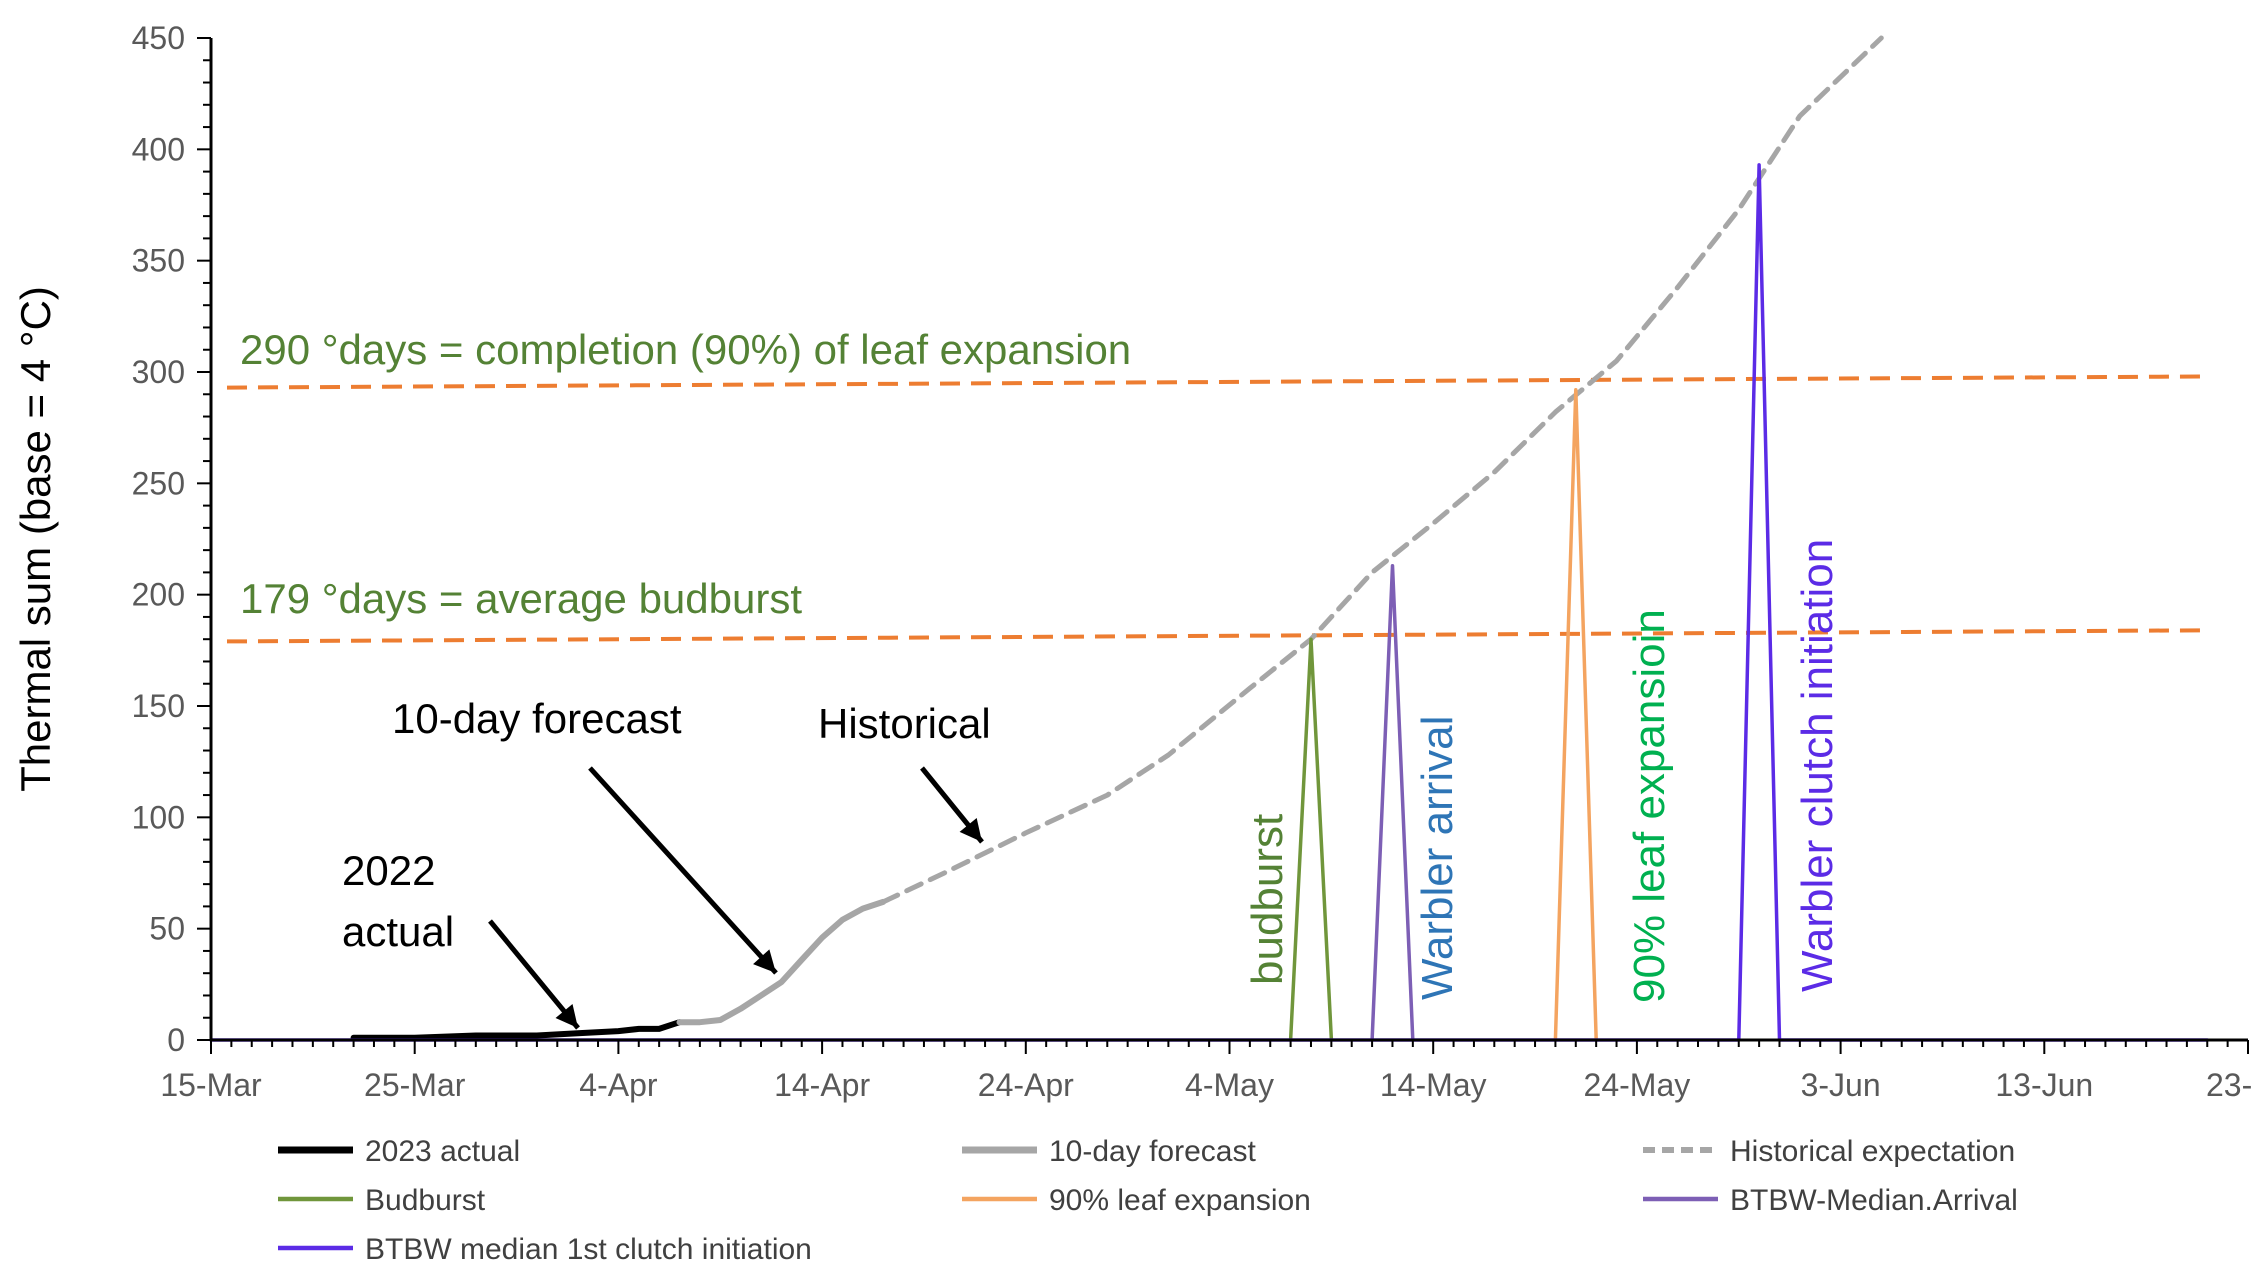 The width and height of the screenshot is (2258, 1282). Describe the element at coordinates (158, 149) in the screenshot. I see `y-tick-label: 400` at that location.